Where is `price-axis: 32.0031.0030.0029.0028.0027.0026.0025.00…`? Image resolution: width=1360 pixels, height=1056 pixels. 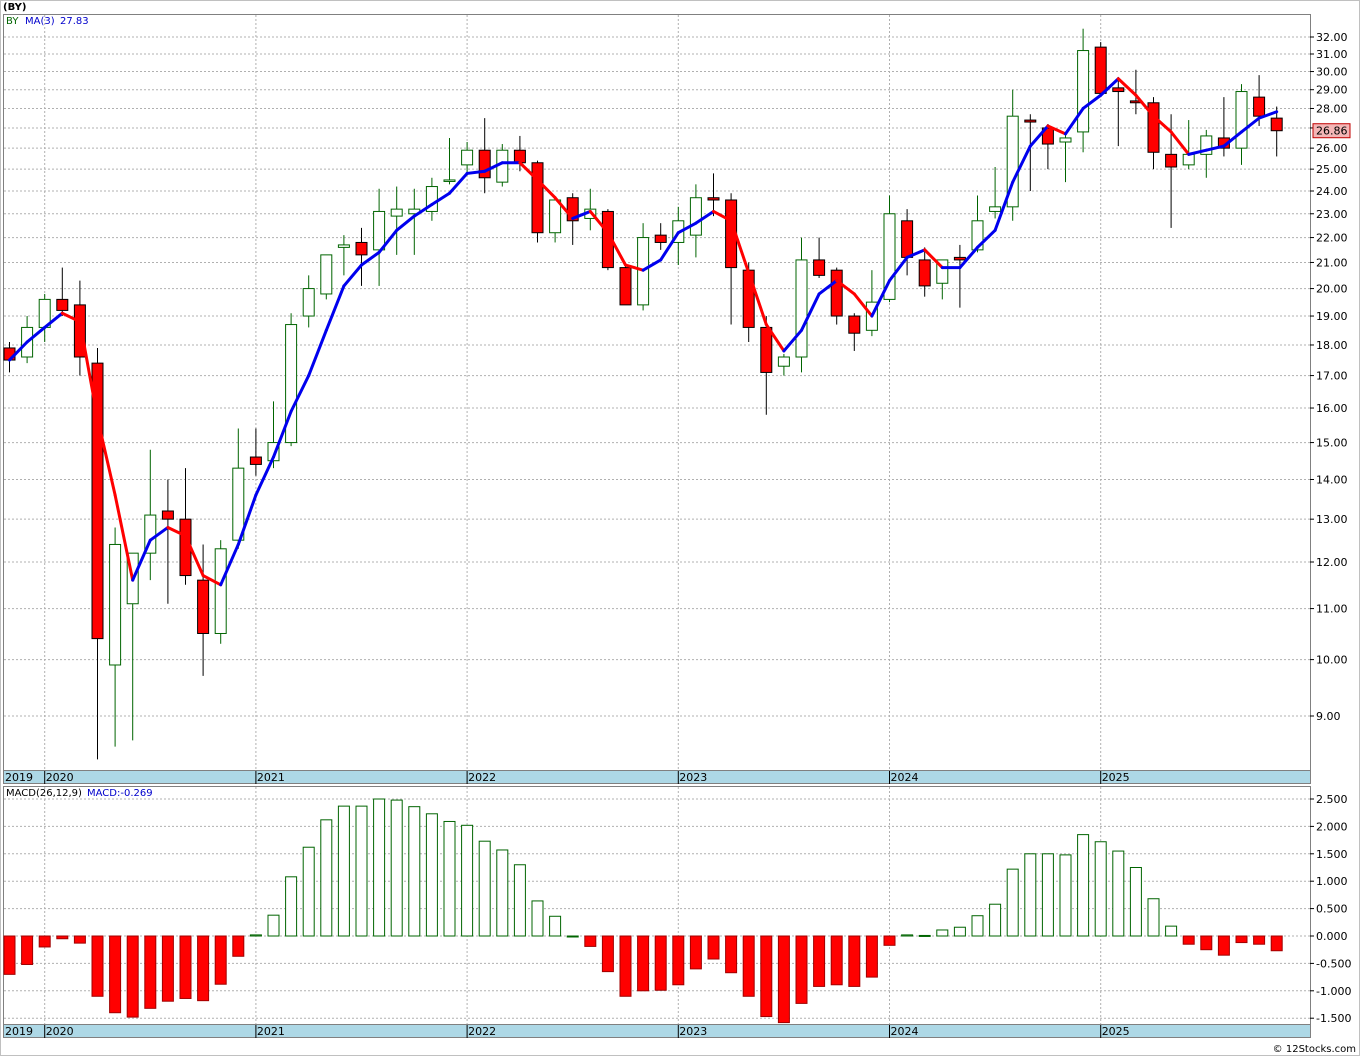
price-axis: 32.0031.0030.0029.0028.0027.0026.0025.00… is located at coordinates (1329, 377).